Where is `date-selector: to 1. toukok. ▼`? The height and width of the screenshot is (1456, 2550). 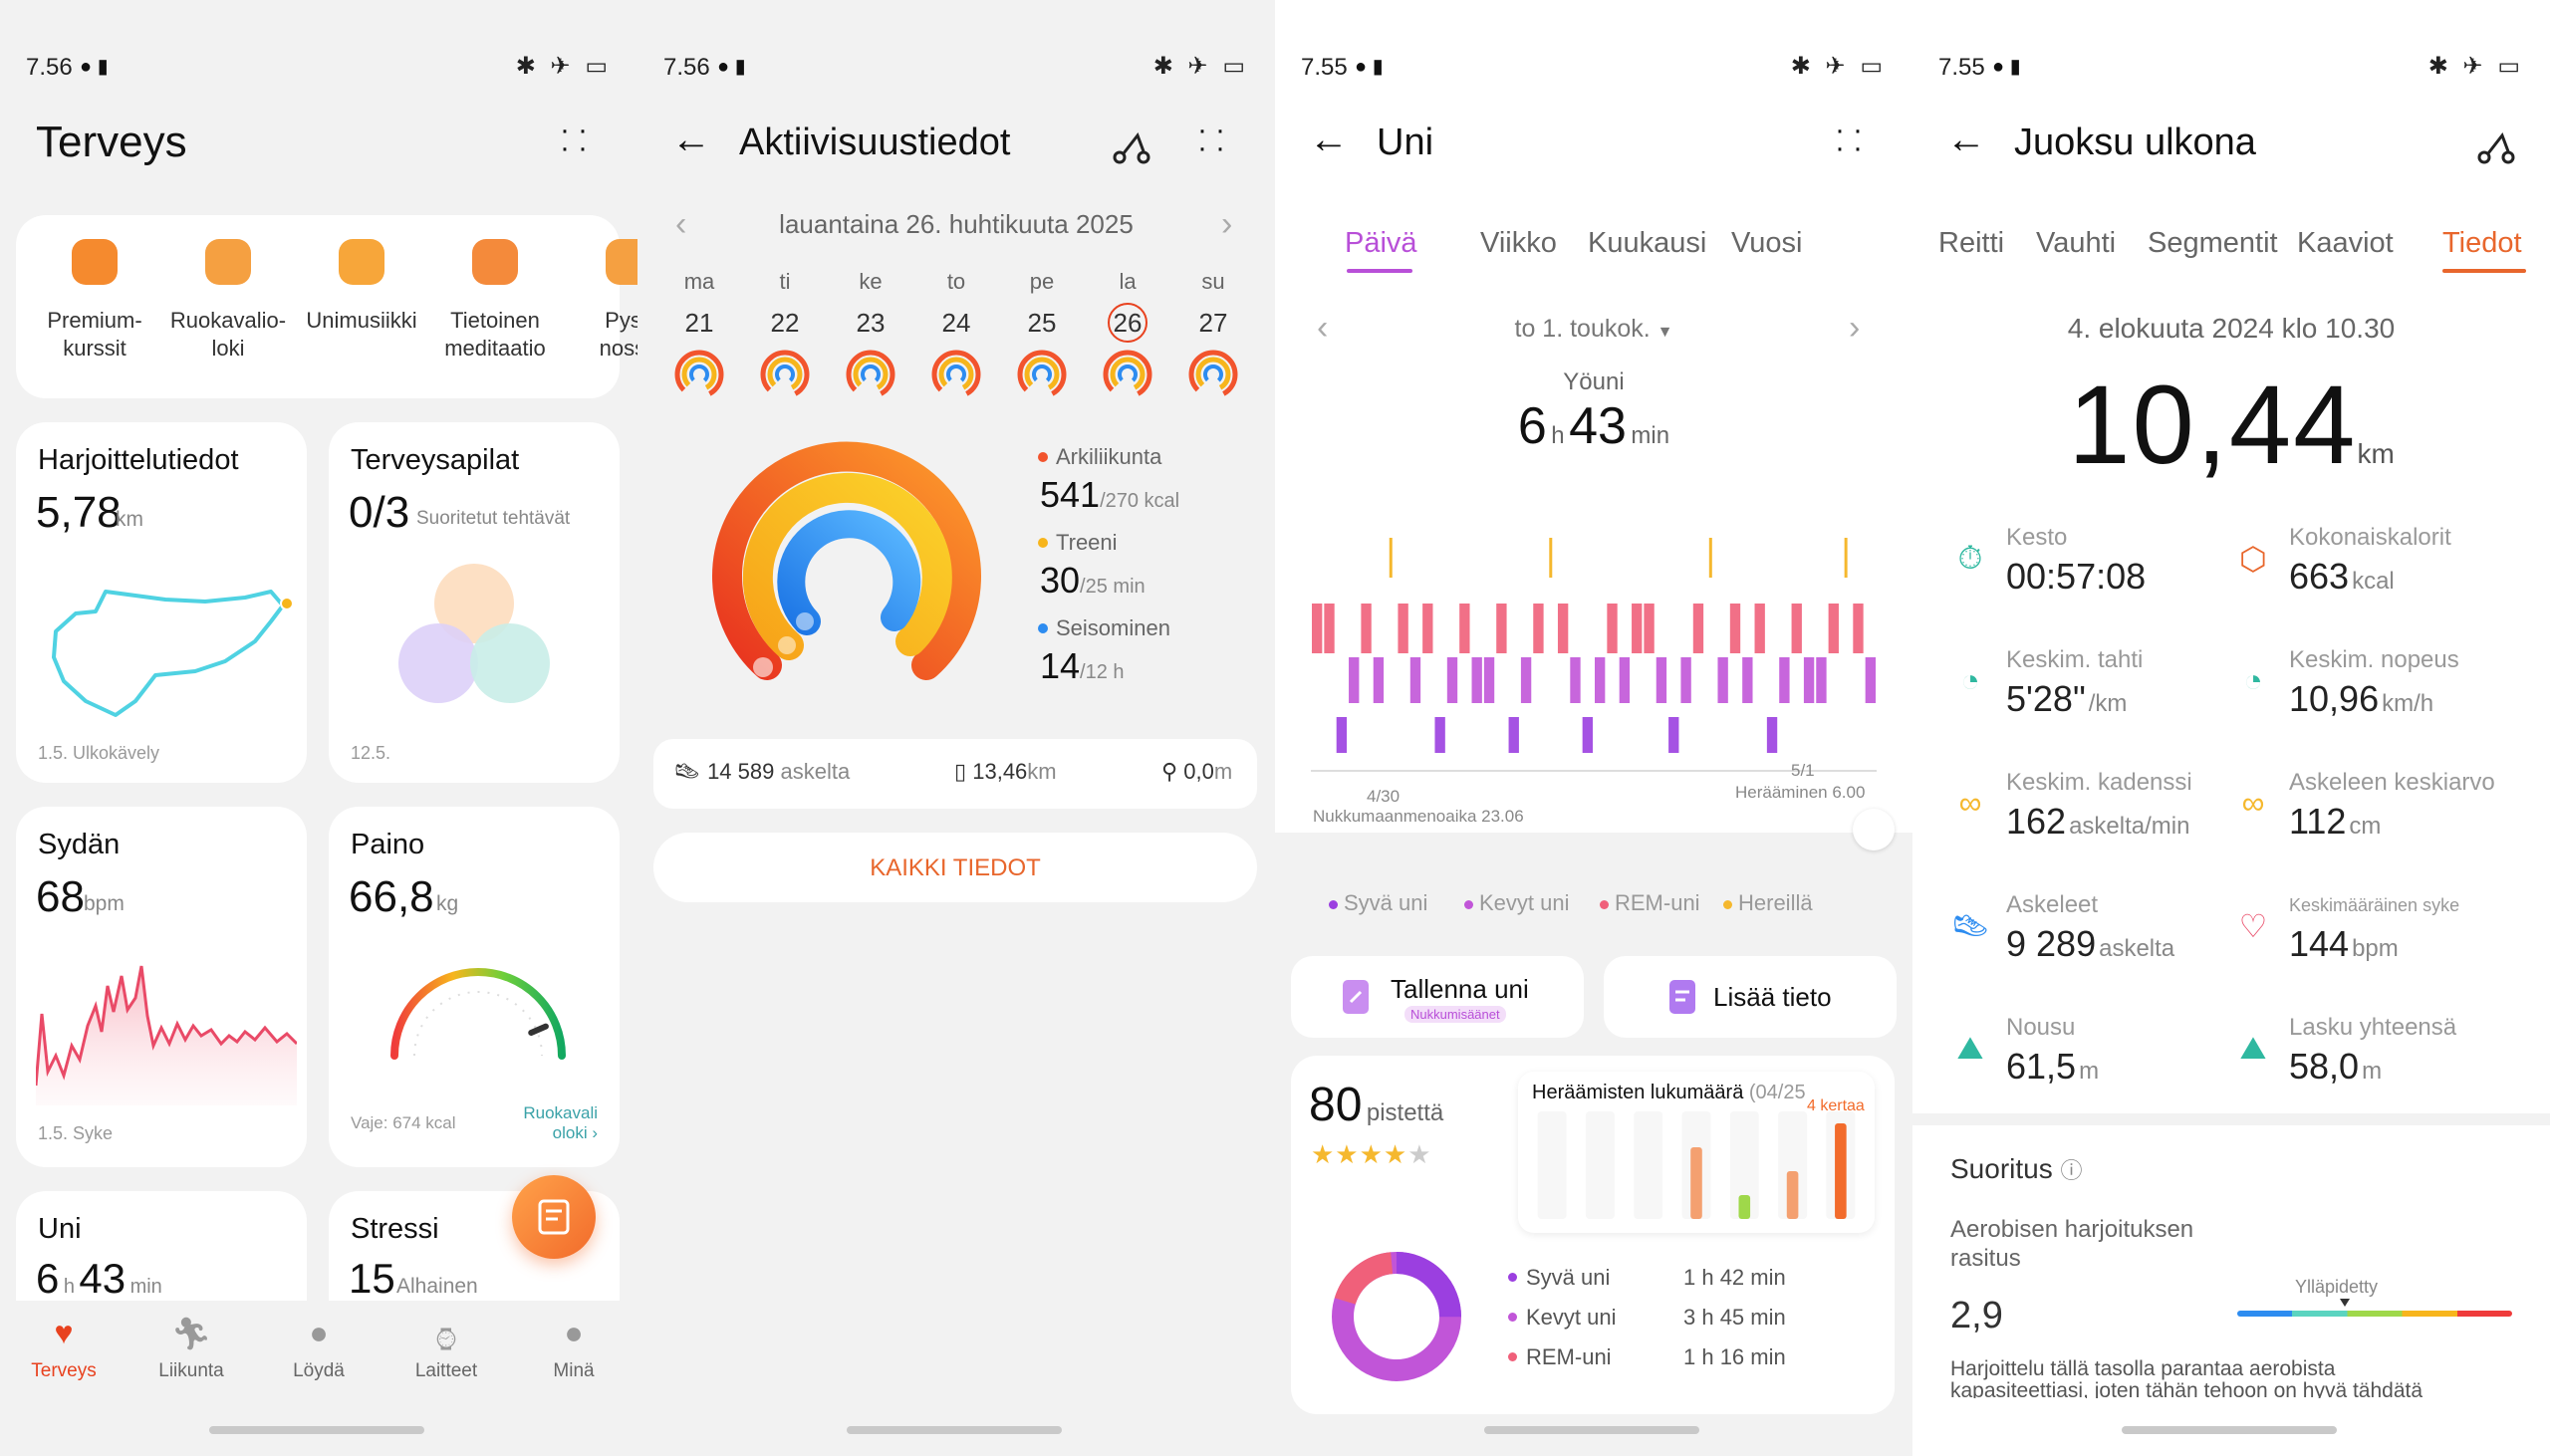 date-selector: to 1. toukok. ▼ is located at coordinates (1593, 329).